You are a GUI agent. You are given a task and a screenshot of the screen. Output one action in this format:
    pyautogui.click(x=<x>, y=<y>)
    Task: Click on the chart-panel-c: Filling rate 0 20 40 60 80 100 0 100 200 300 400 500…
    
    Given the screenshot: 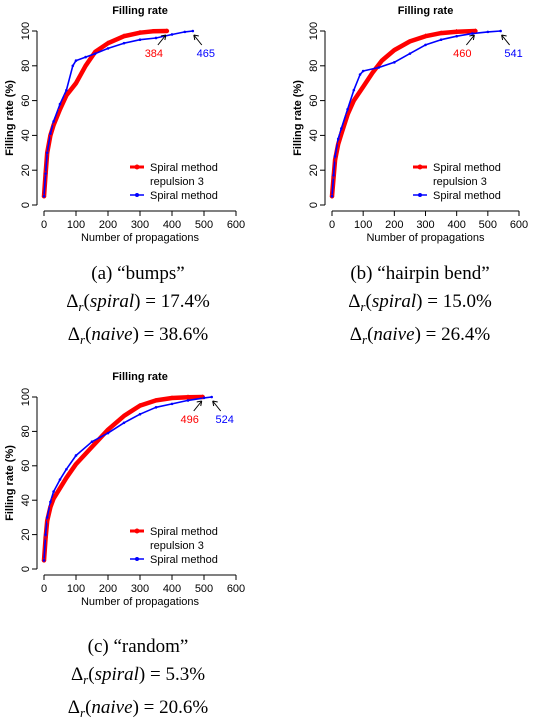 What is the action you would take?
    pyautogui.click(x=124, y=489)
    